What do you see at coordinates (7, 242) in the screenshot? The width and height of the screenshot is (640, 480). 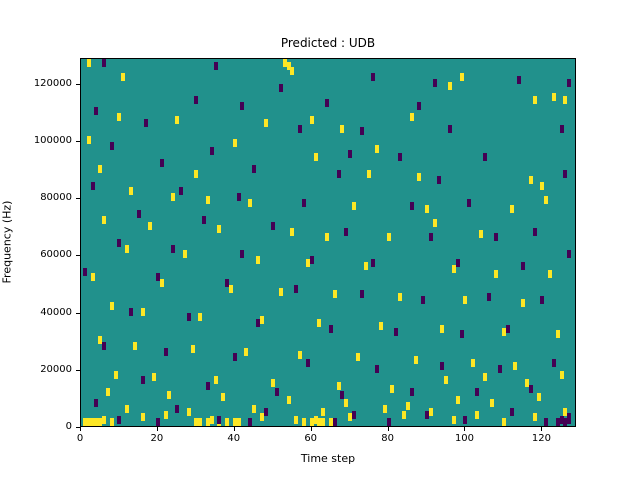 I see `y-axis-label: Frequency (Hz)` at bounding box center [7, 242].